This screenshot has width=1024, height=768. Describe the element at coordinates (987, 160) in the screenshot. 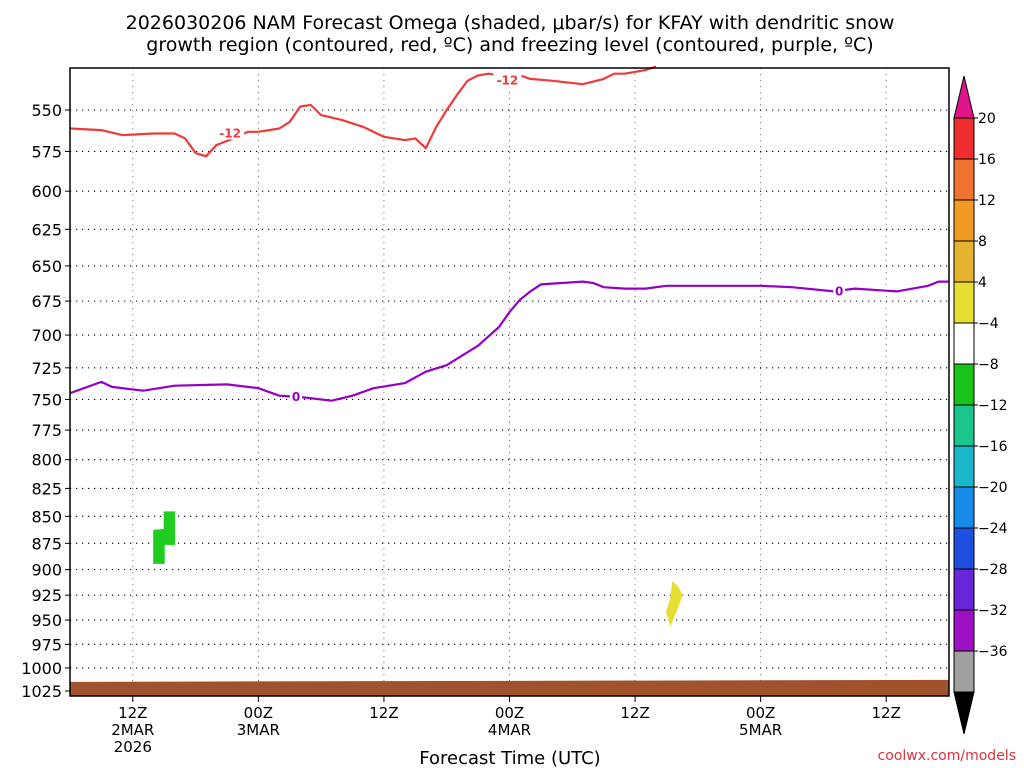

I see `colorbar-label-1: 16` at that location.